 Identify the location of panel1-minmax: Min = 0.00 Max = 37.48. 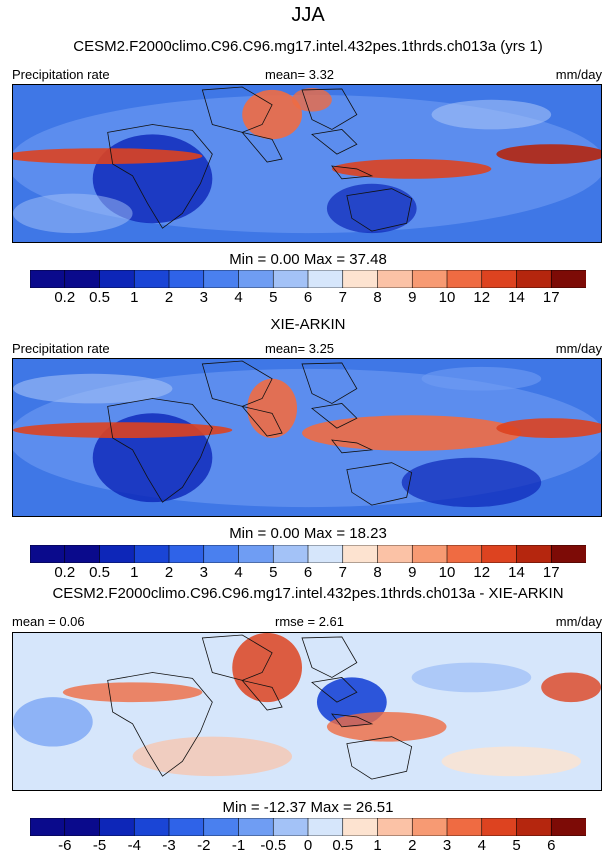
(308, 259).